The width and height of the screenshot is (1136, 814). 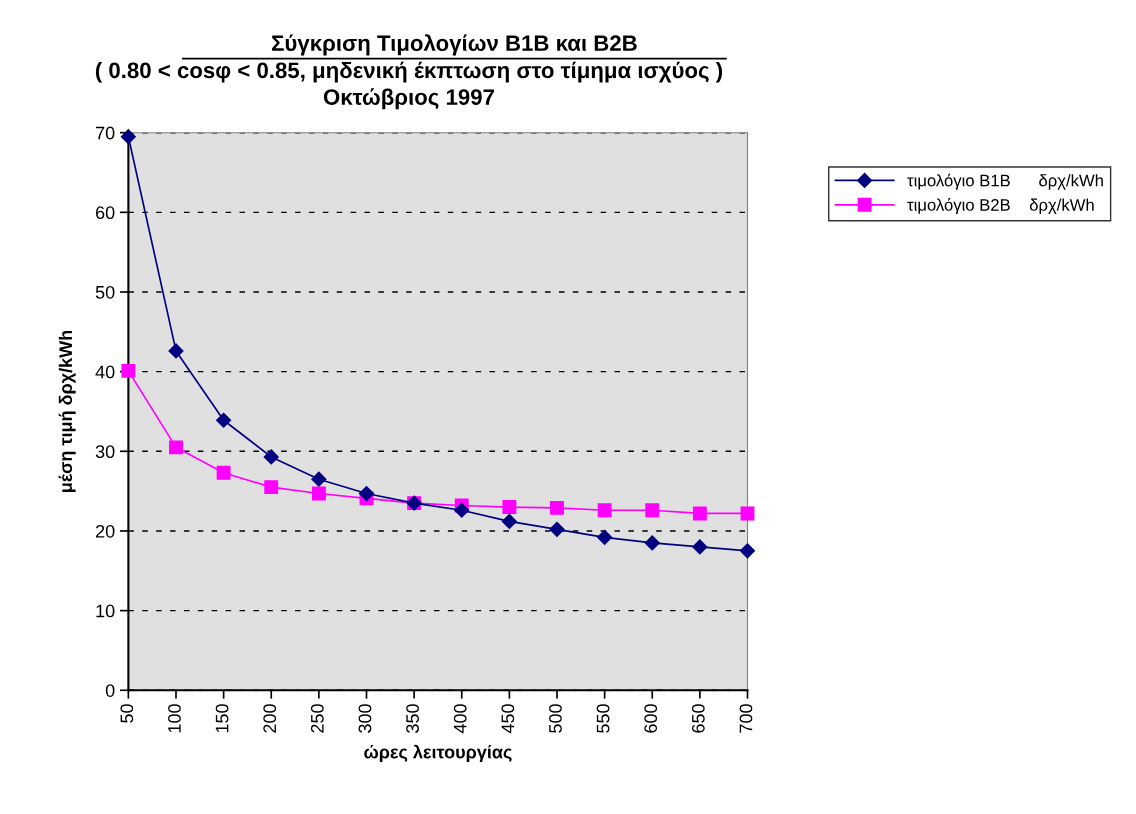 What do you see at coordinates (454, 45) in the screenshot?
I see `chart-title: Σύγκριση Τιμολογίων B1B και B2B` at bounding box center [454, 45].